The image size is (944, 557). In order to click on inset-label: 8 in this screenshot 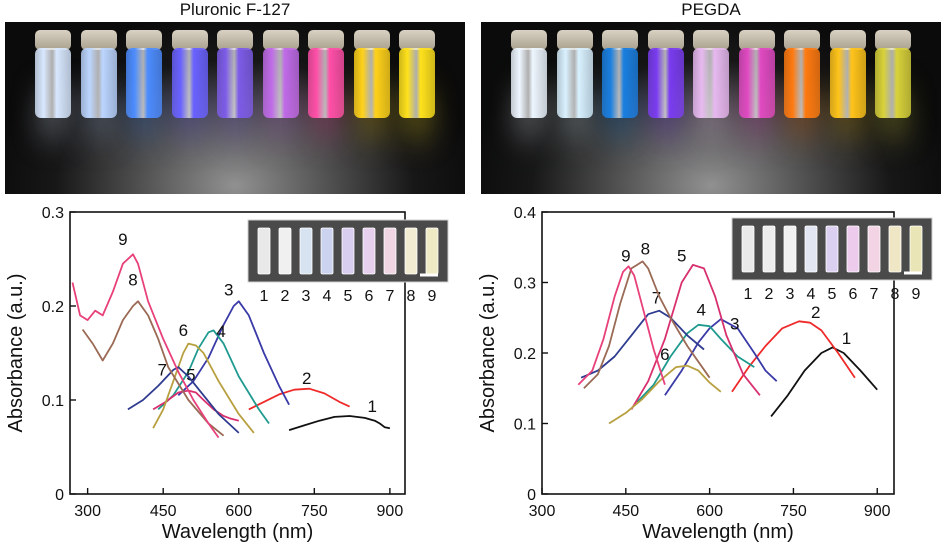, I will do `click(895, 294)`.